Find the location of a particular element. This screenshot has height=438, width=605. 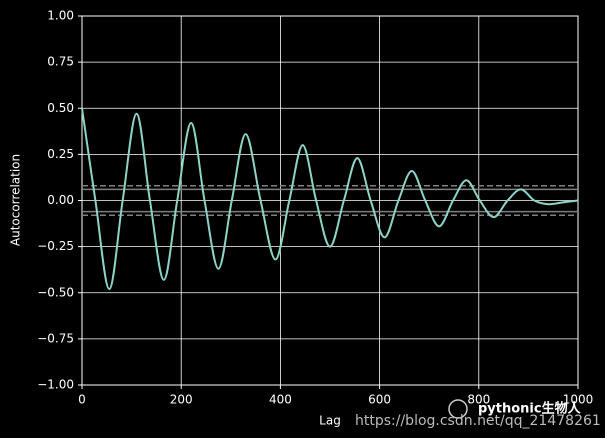

y-tick-label: −0.50 is located at coordinates (55, 292).